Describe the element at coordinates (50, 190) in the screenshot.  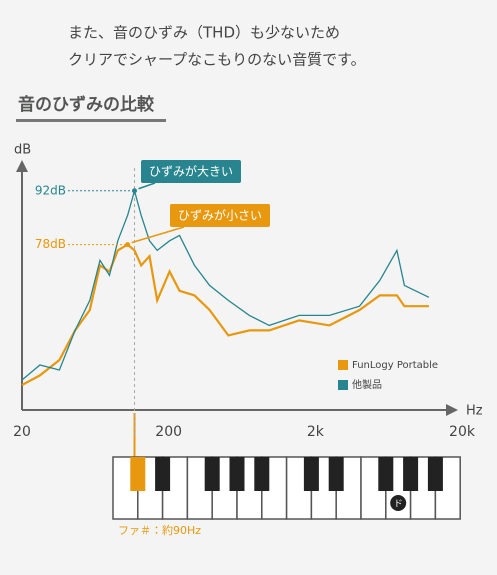
I see `marker-label: 92dB` at that location.